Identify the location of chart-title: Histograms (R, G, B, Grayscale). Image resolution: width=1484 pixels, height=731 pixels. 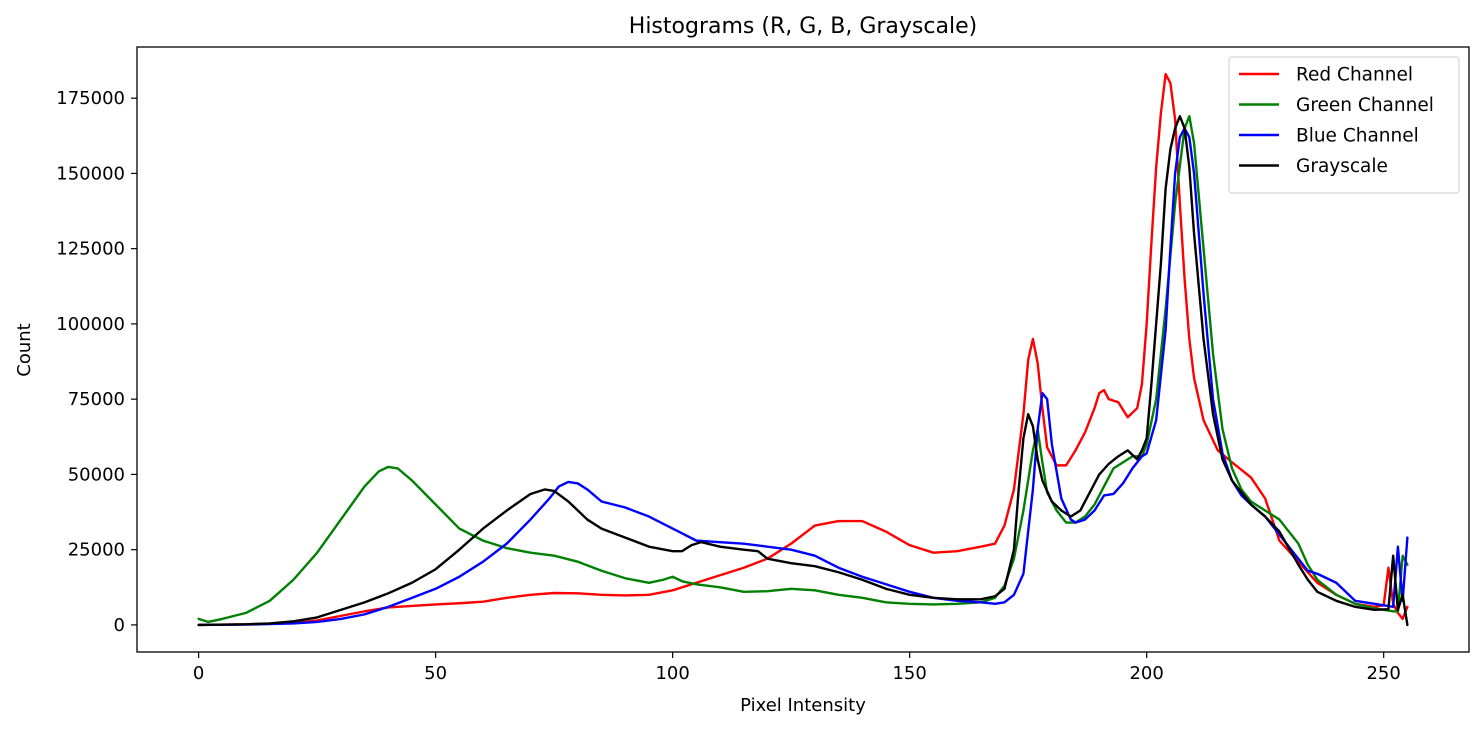
(803, 26).